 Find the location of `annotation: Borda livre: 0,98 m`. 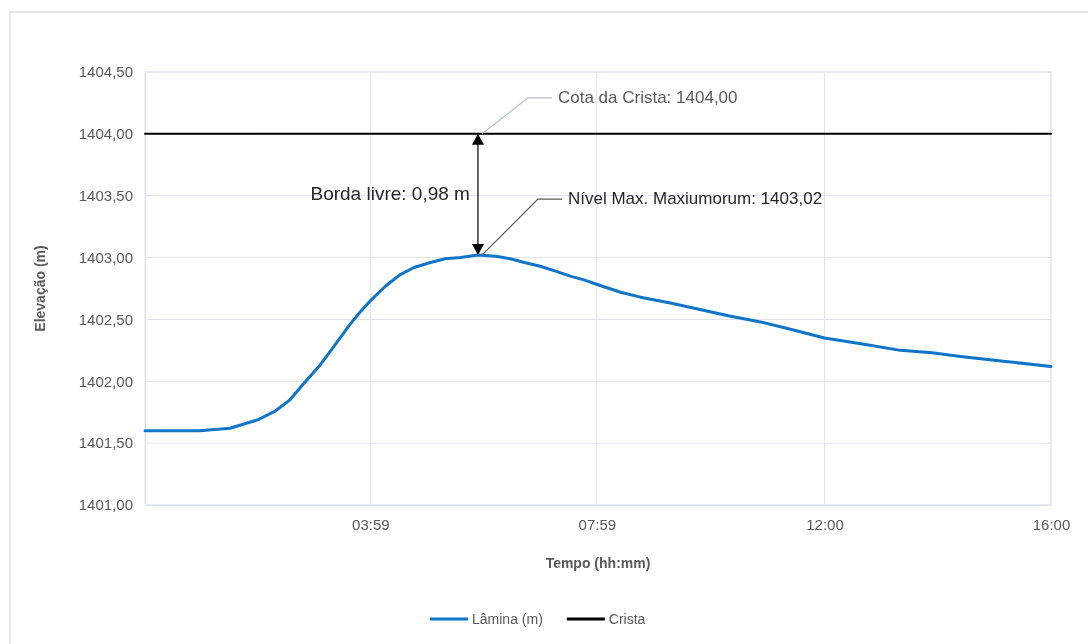

annotation: Borda livre: 0,98 m is located at coordinates (390, 194).